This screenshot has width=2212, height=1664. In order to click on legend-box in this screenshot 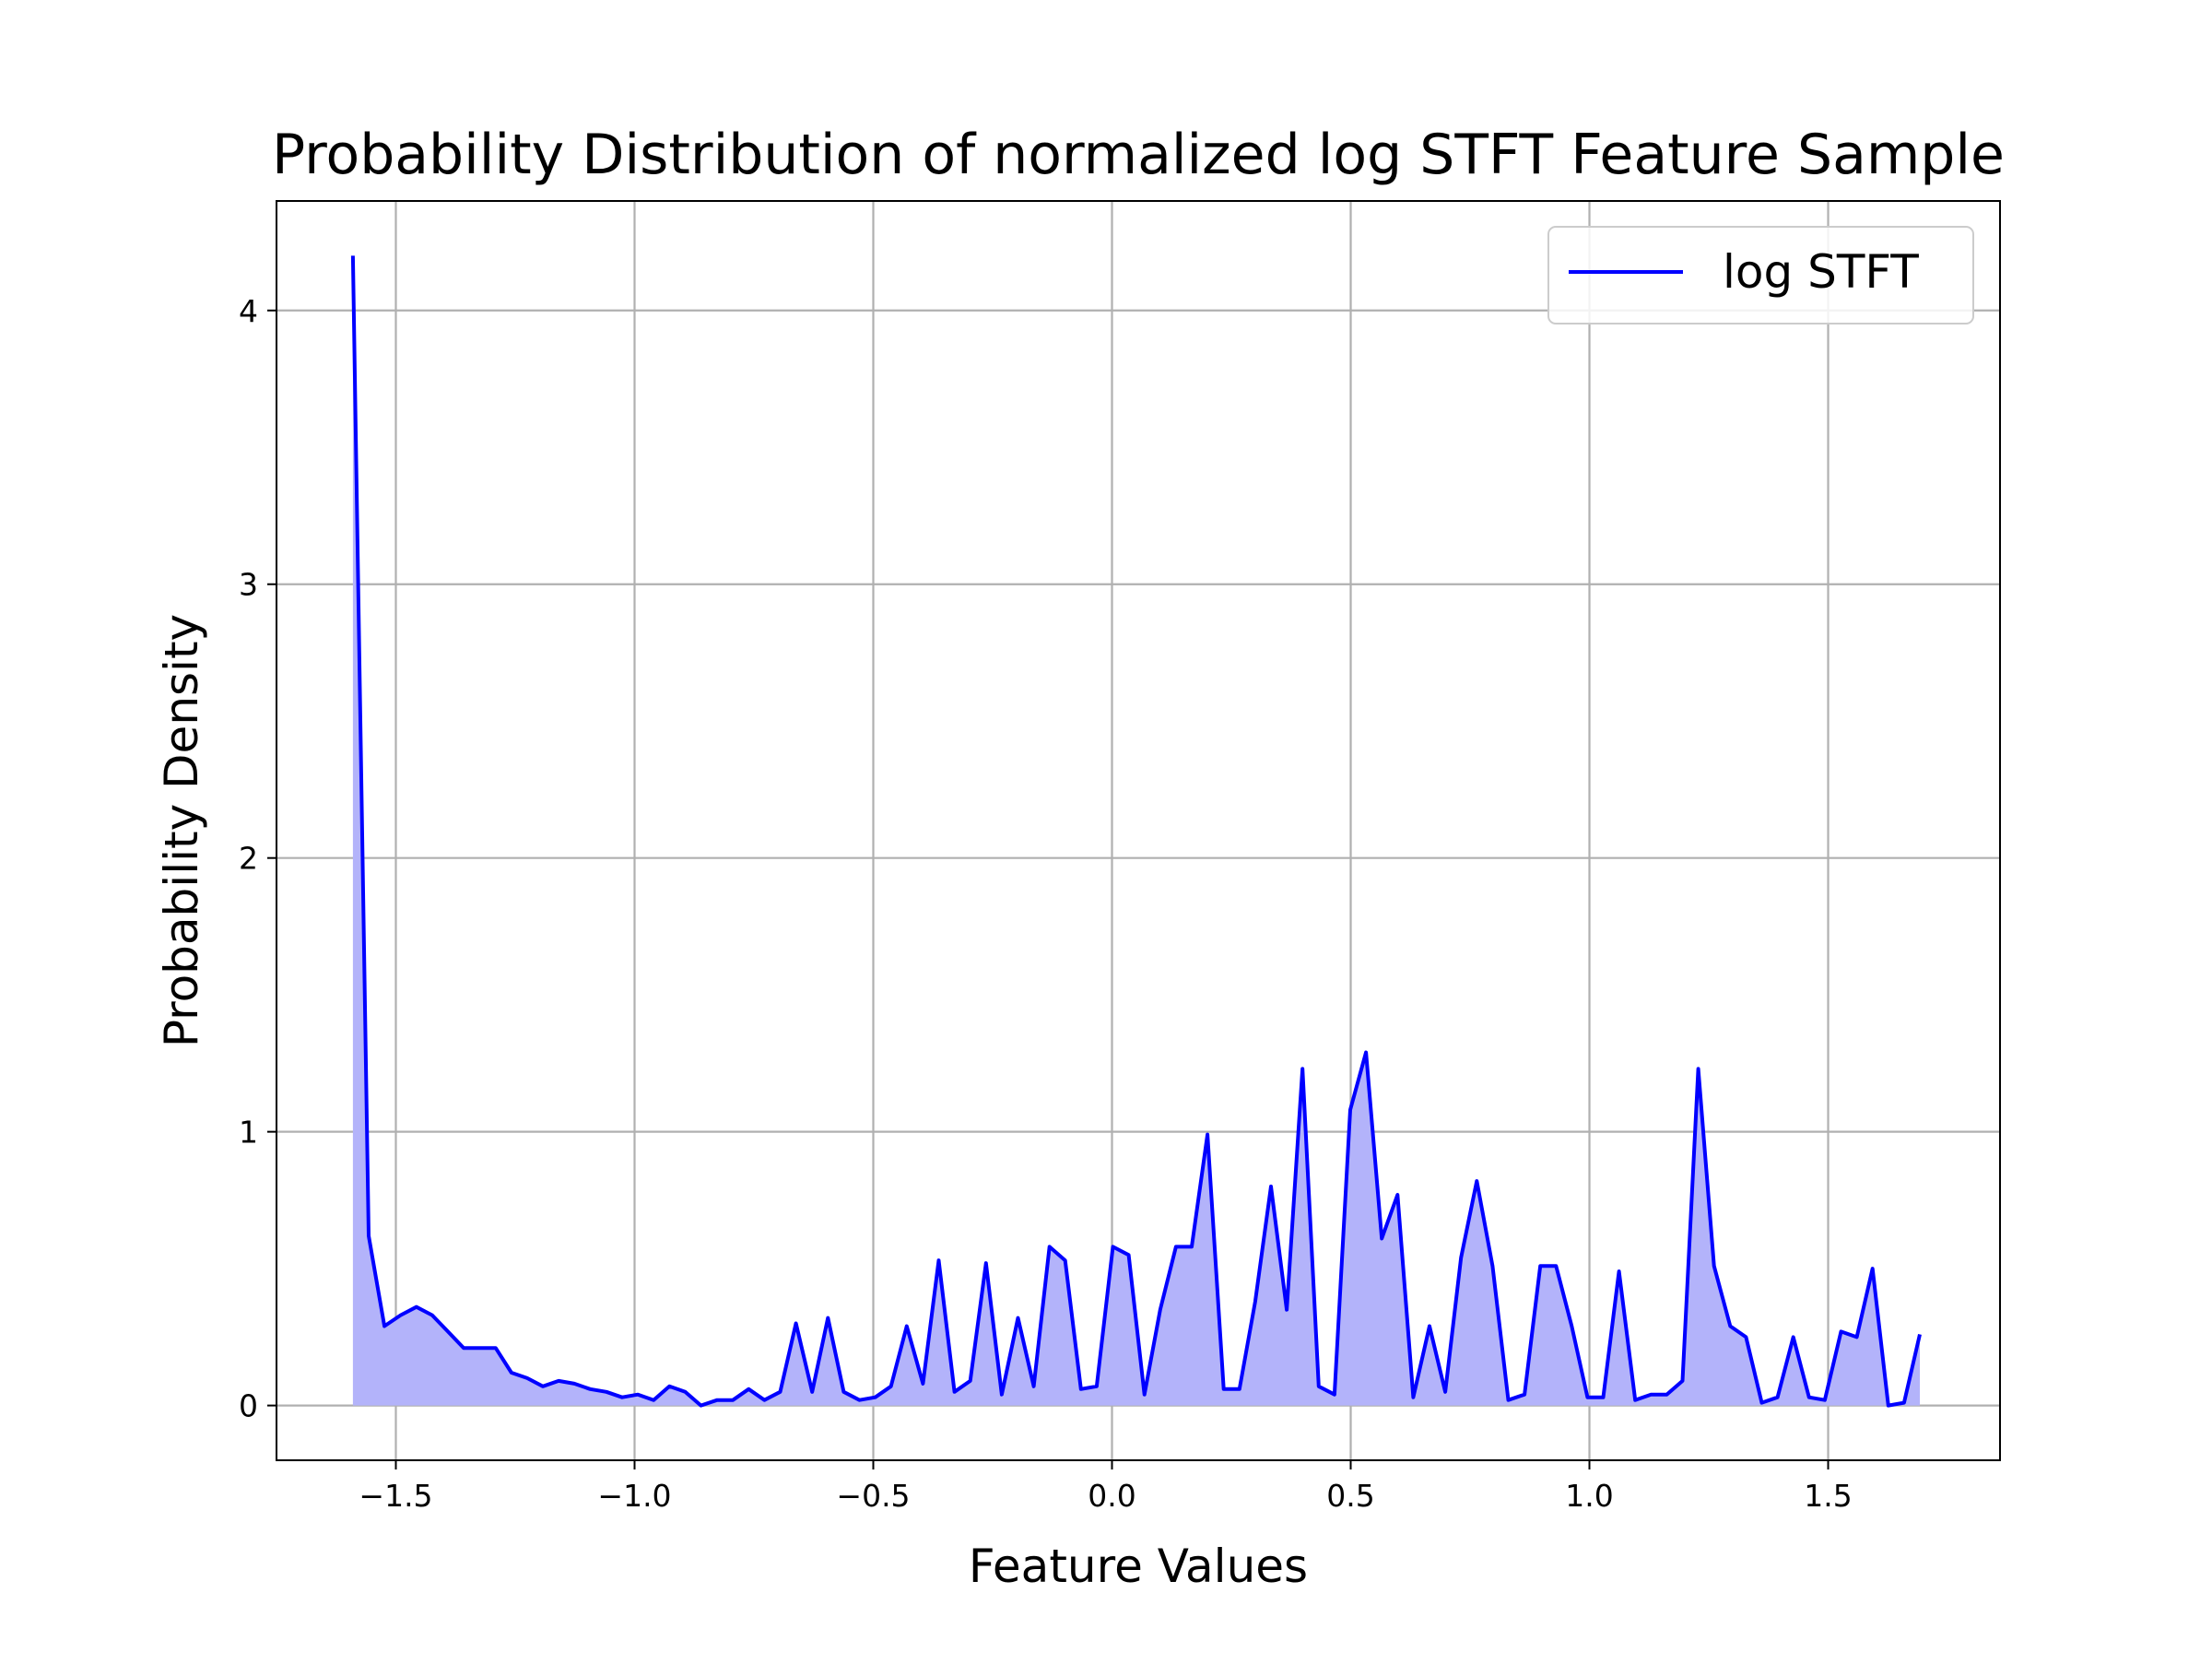, I will do `click(1760, 275)`.